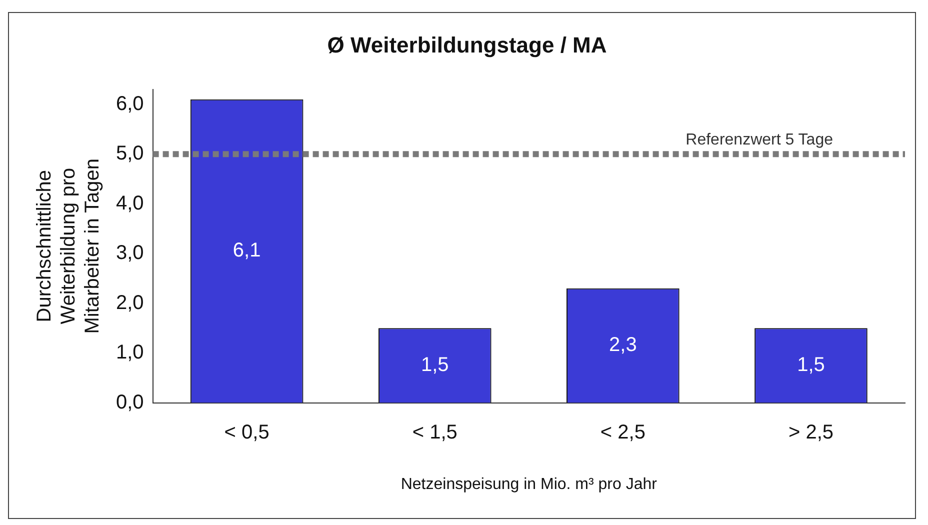 The height and width of the screenshot is (525, 928). I want to click on y-tick-label: 0,0, so click(130, 402).